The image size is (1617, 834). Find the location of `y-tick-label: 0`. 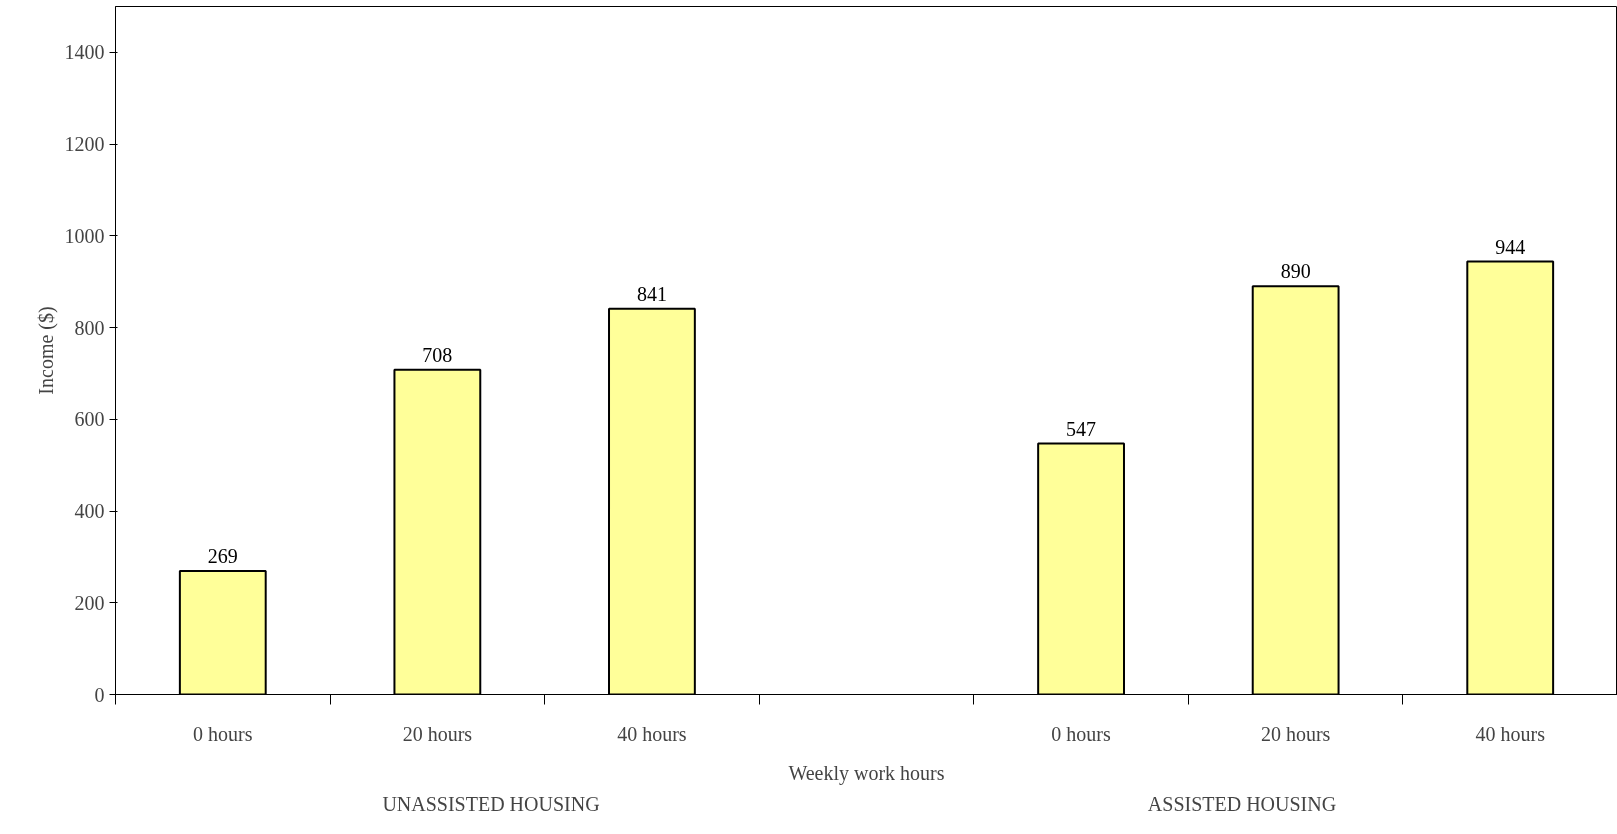

y-tick-label: 0 is located at coordinates (99, 694).